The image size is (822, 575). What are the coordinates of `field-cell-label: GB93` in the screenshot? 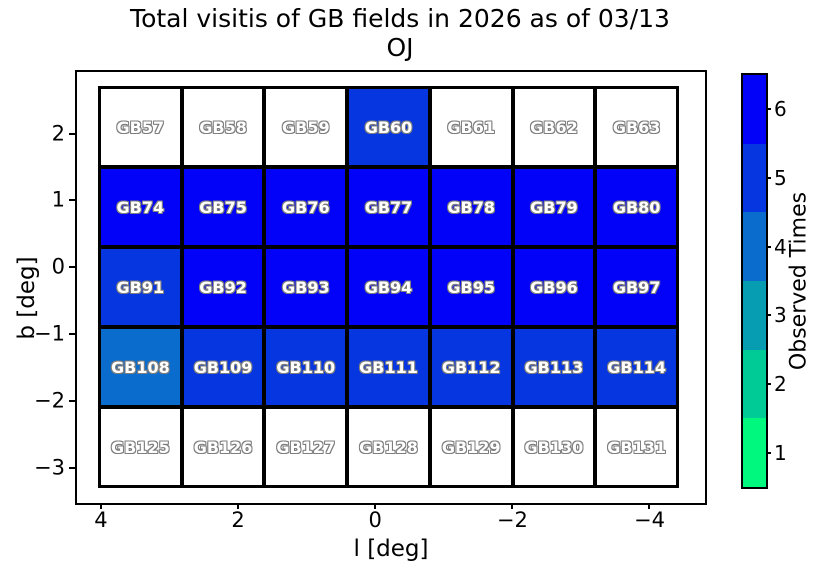 It's located at (305, 287).